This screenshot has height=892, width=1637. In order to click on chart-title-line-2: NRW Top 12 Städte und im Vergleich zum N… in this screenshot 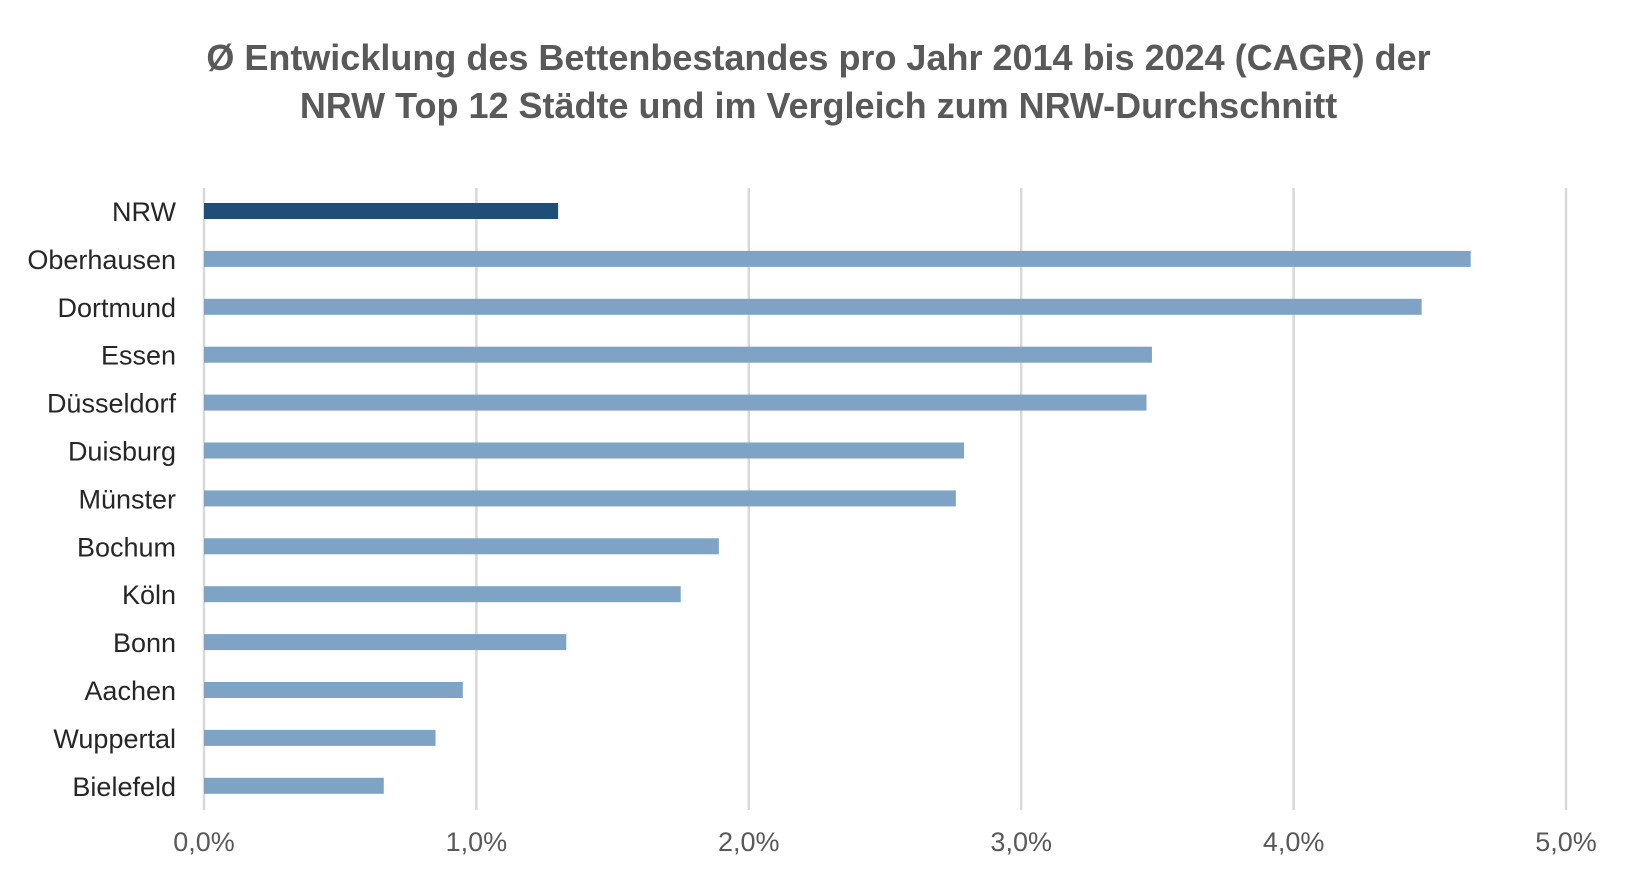, I will do `click(818, 105)`.